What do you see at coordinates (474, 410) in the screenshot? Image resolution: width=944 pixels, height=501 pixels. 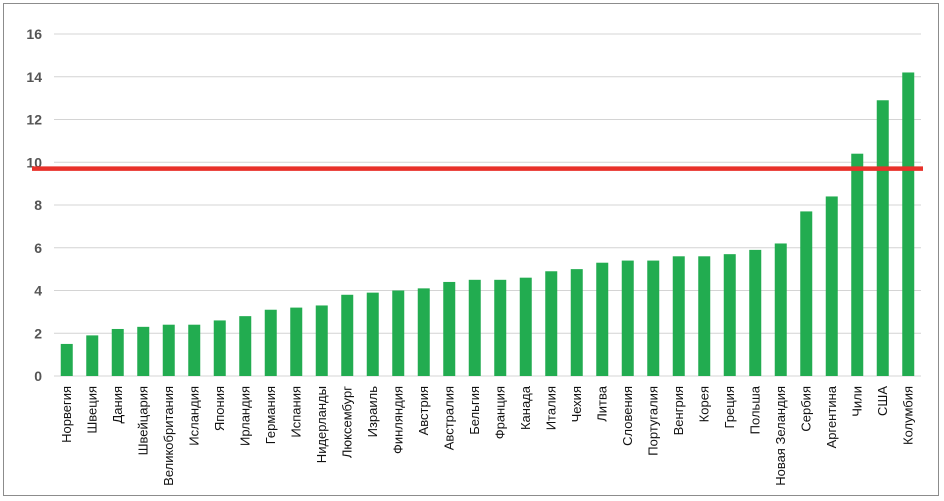 I see `x-category-label-17: Бельгия` at bounding box center [474, 410].